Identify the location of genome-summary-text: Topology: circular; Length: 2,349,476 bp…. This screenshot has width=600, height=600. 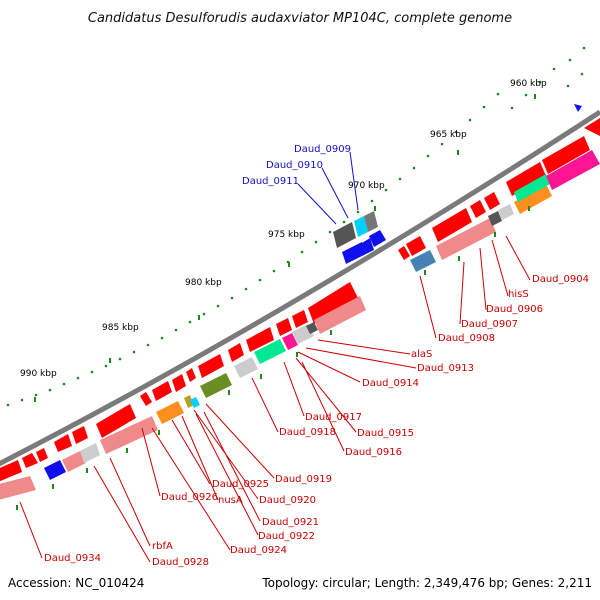
(426, 583).